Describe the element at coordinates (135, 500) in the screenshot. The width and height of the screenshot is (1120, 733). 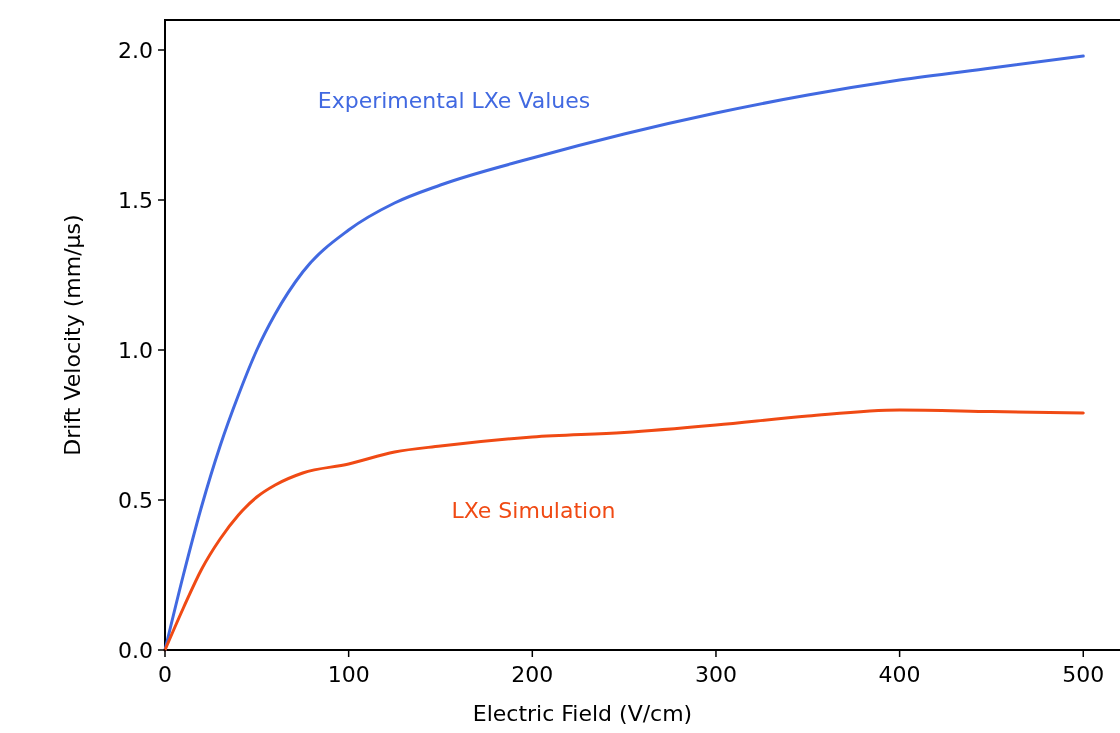
I see `y-tick-label: 0.5` at that location.